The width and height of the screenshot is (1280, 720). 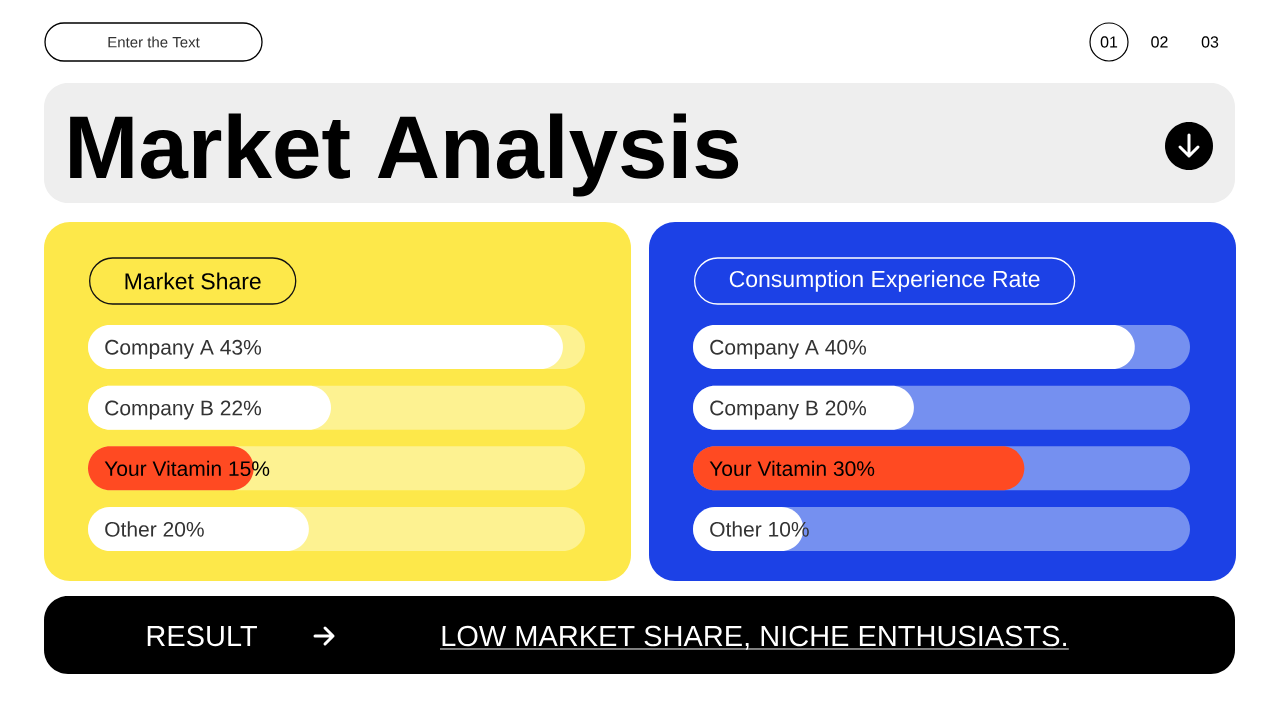 I want to click on text: 03, so click(x=1210, y=42).